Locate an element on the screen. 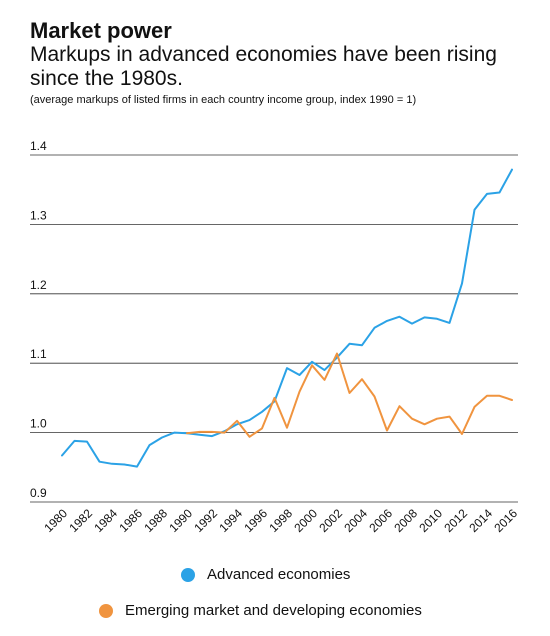  legend-swatch-advanced is located at coordinates (188, 575).